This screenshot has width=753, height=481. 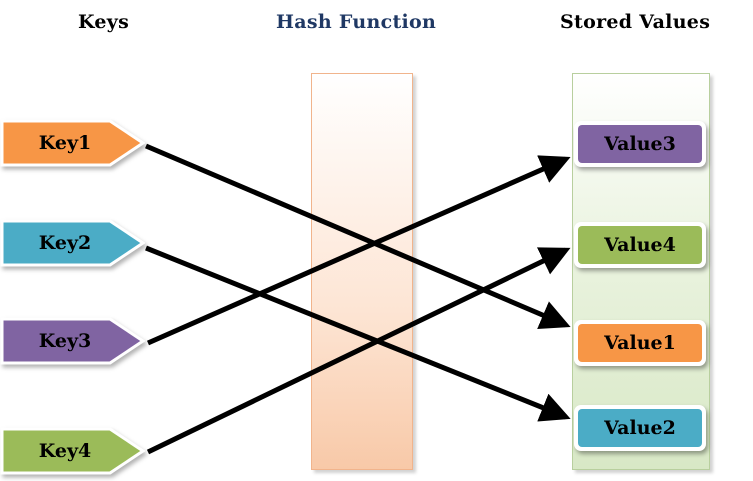 I want to click on value-4-label: Value4, so click(x=640, y=245).